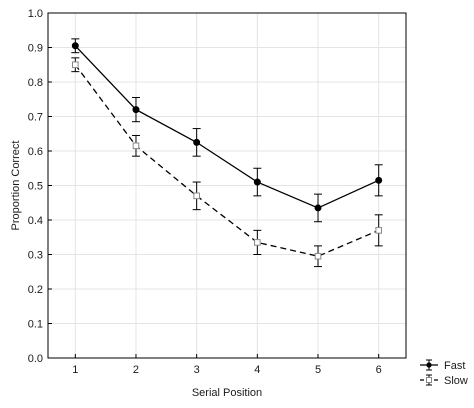  I want to click on legend-label: Slow, so click(456, 381).